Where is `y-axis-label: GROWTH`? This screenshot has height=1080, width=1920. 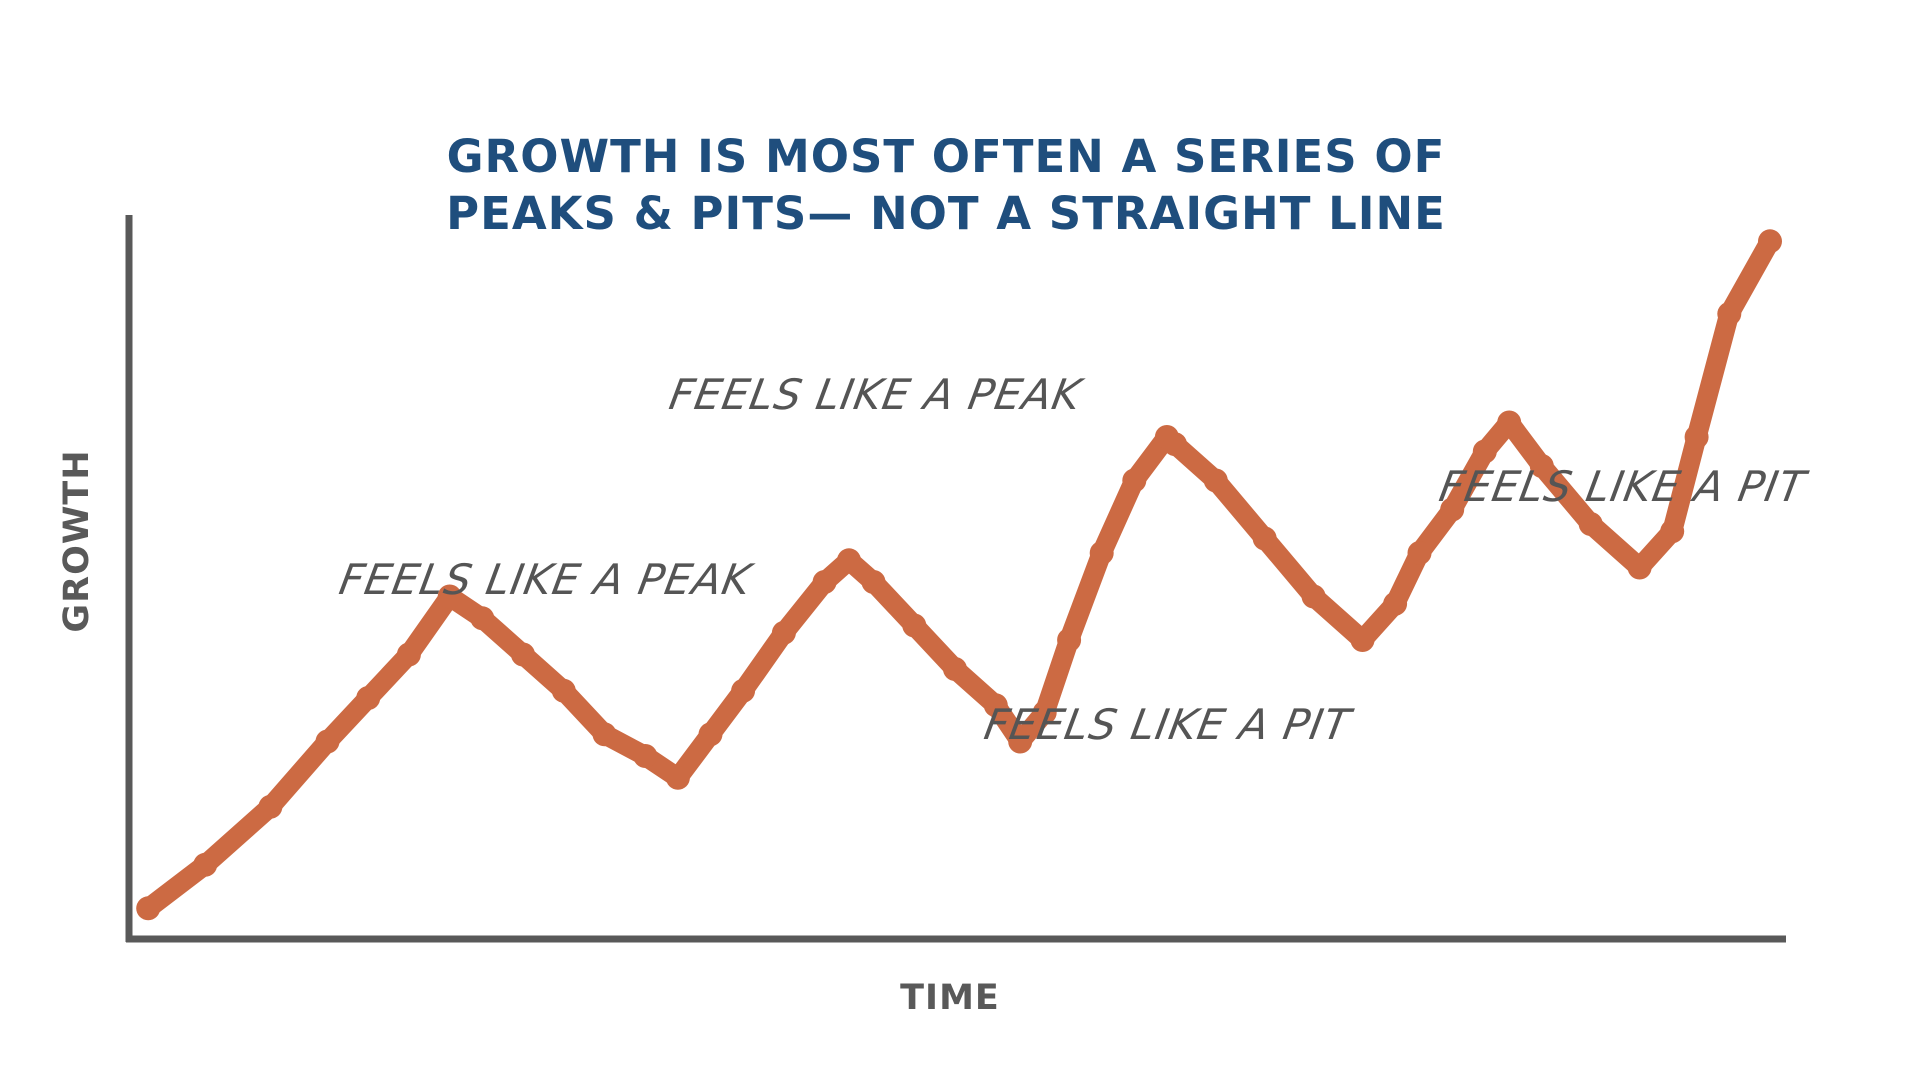
y-axis-label: GROWTH is located at coordinates (77, 541).